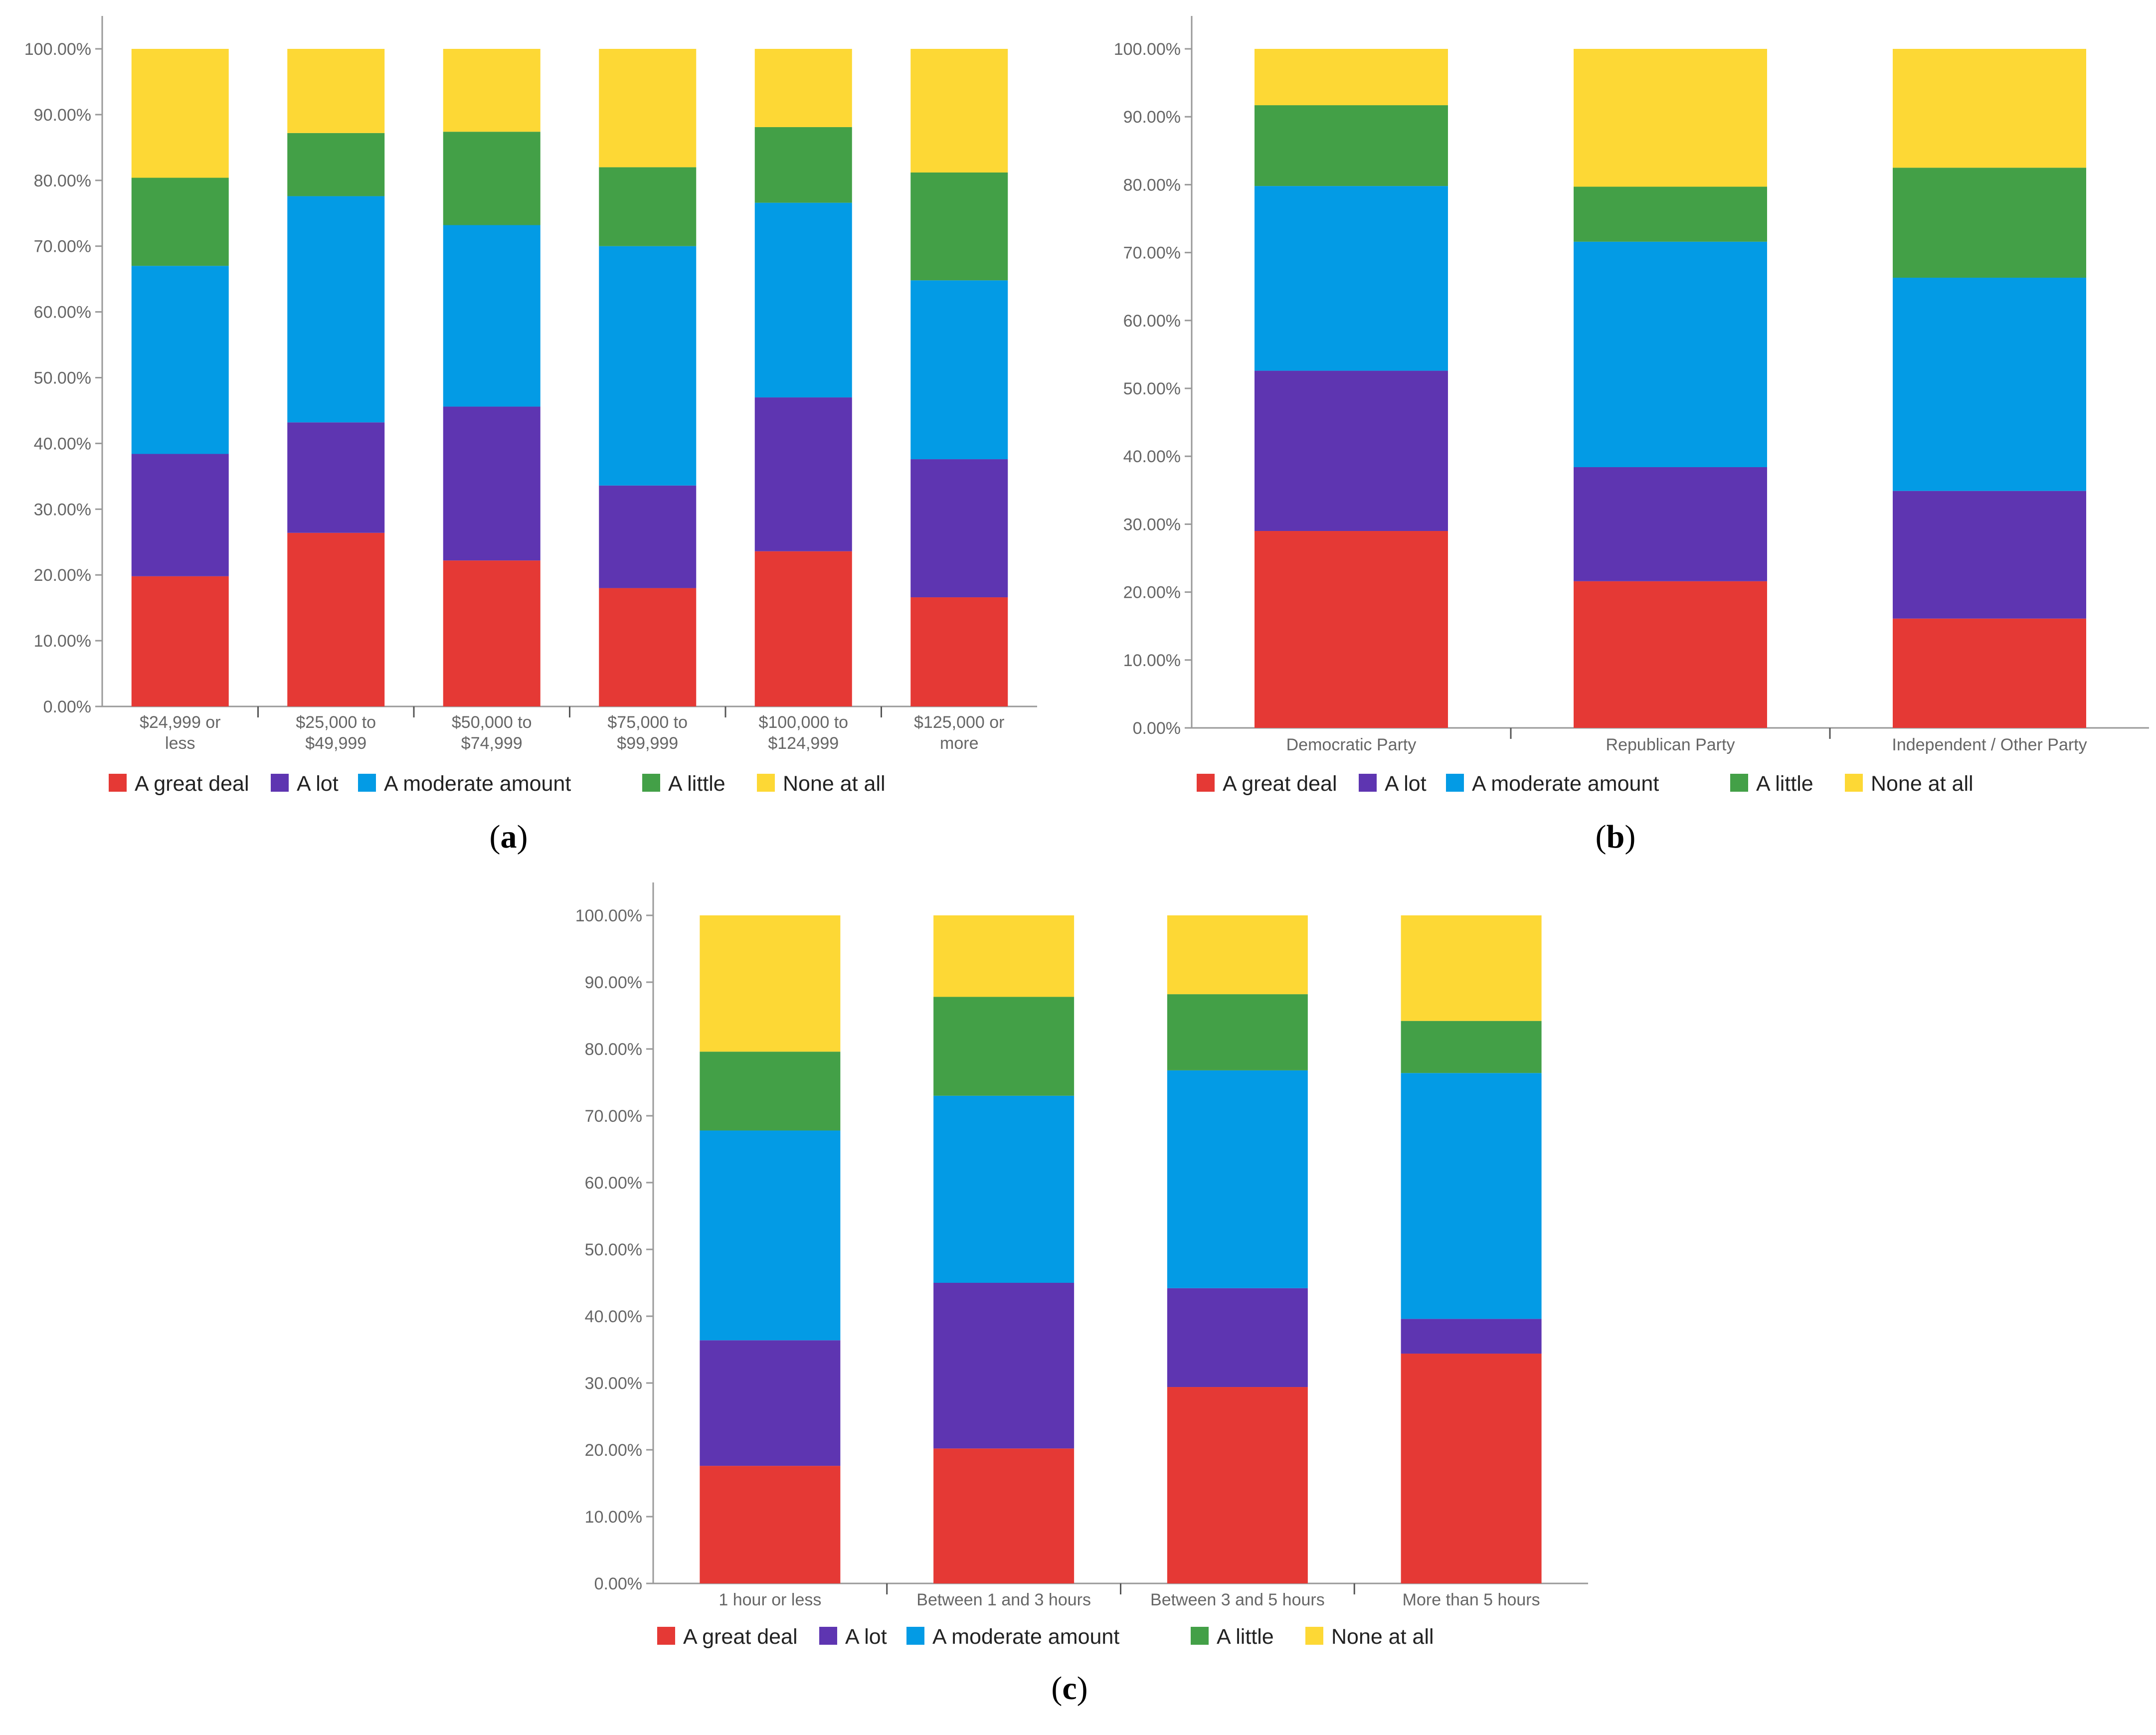 The width and height of the screenshot is (2156, 1735). Describe the element at coordinates (492, 743) in the screenshot. I see `x-tick-label: $74,999` at that location.